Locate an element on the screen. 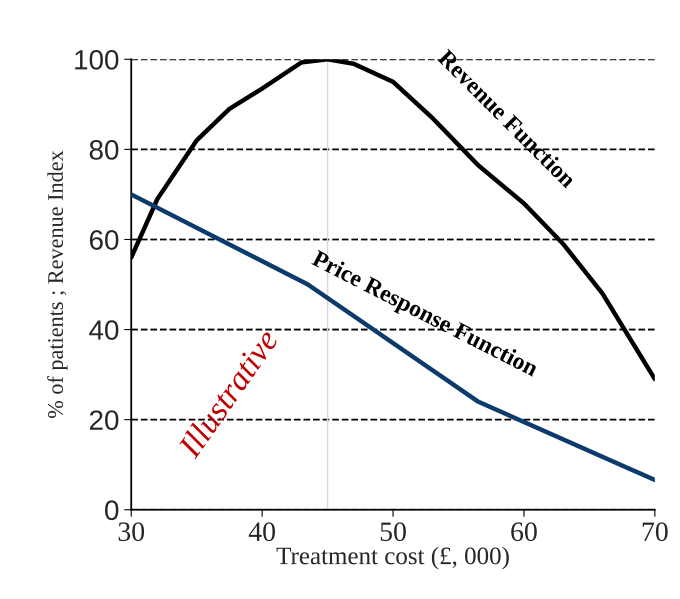  y-tick-label: 0 is located at coordinates (111, 510).